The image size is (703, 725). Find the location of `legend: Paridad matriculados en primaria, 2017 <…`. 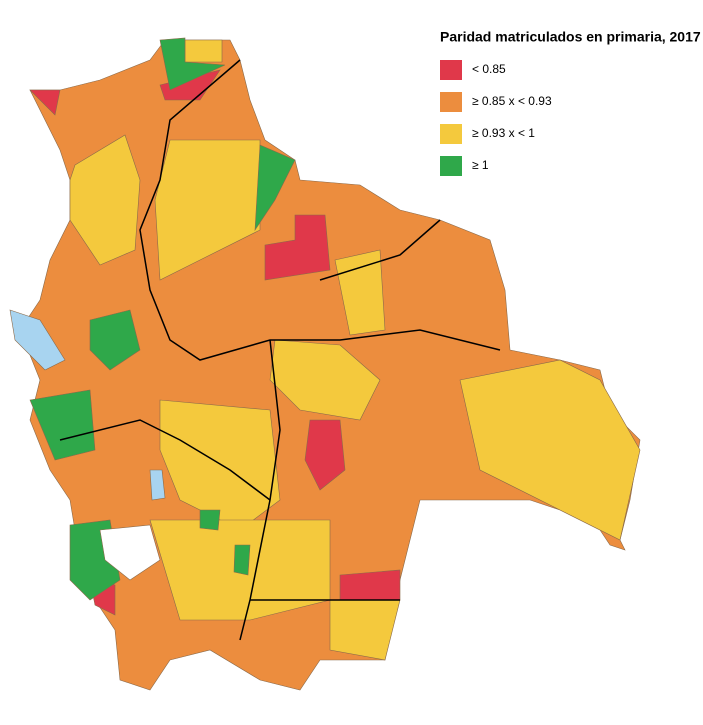

legend: Paridad matriculados en primaria, 2017 <… is located at coordinates (570, 102).